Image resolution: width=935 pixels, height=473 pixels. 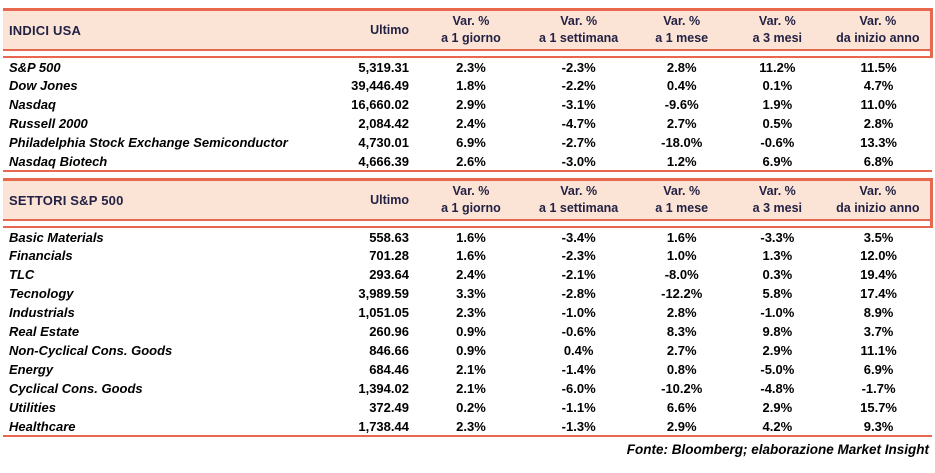 I want to click on var-value-cell-4: -3.3%, so click(x=777, y=237).